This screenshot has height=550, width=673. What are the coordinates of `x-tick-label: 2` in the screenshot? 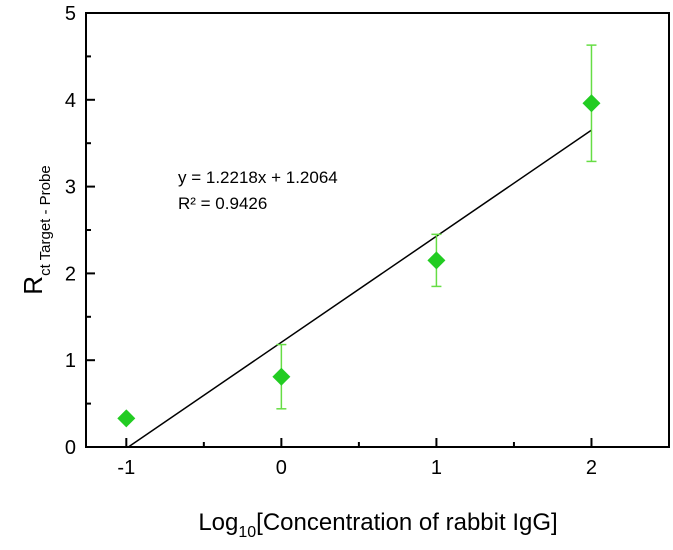 It's located at (591, 468).